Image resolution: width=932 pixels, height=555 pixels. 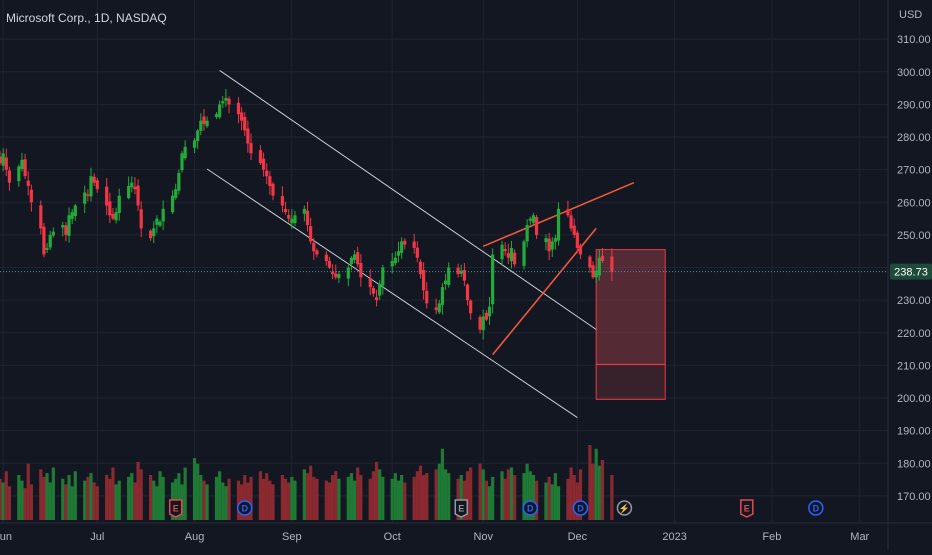 I want to click on target-zone, so click(x=630, y=307).